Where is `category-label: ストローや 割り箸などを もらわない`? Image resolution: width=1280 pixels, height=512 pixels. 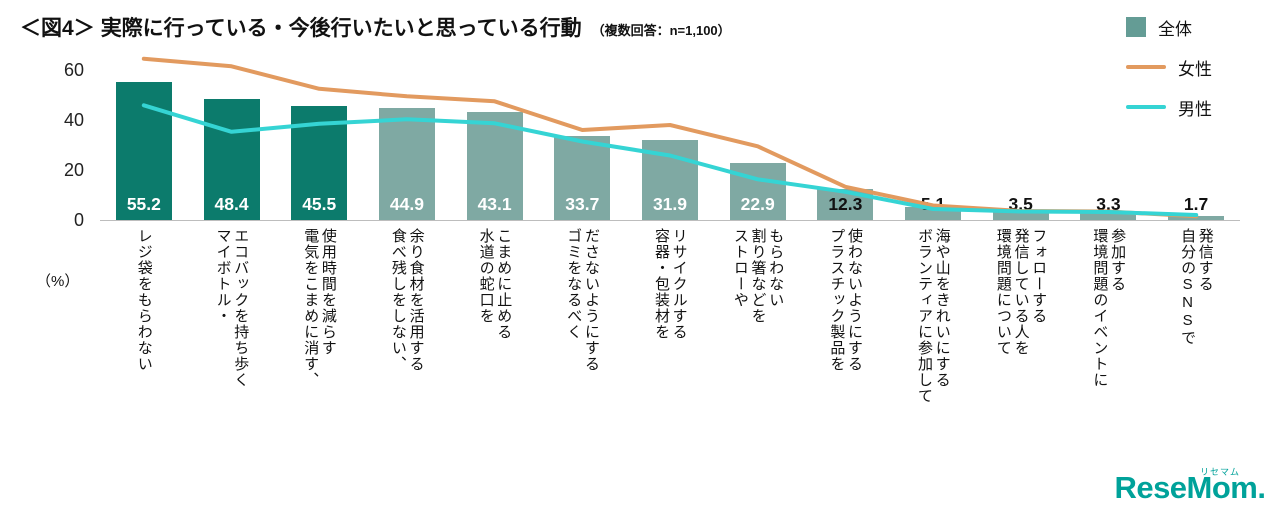
category-label: ストローや 割り箸などを もらわない is located at coordinates (758, 276).